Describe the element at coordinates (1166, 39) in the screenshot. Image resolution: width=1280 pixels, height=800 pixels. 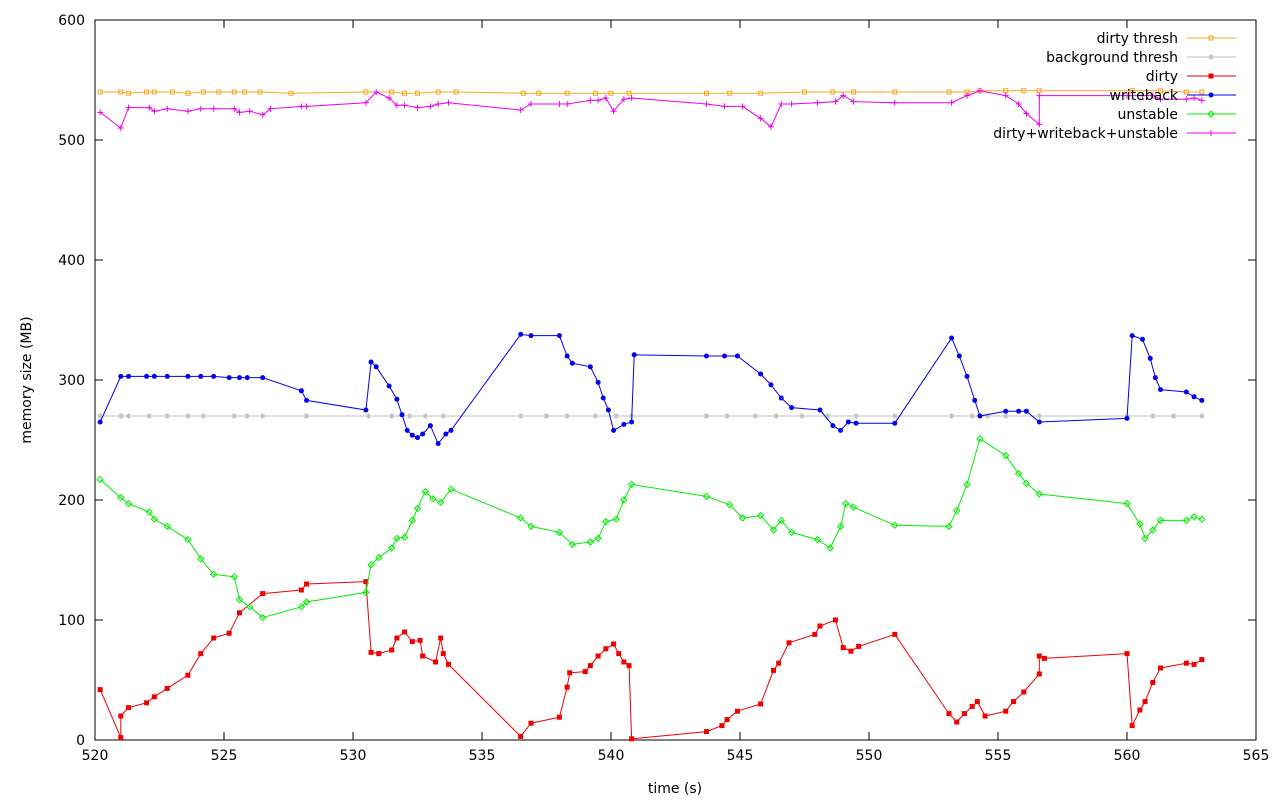
I see `legend-entry: dirty thresh` at that location.